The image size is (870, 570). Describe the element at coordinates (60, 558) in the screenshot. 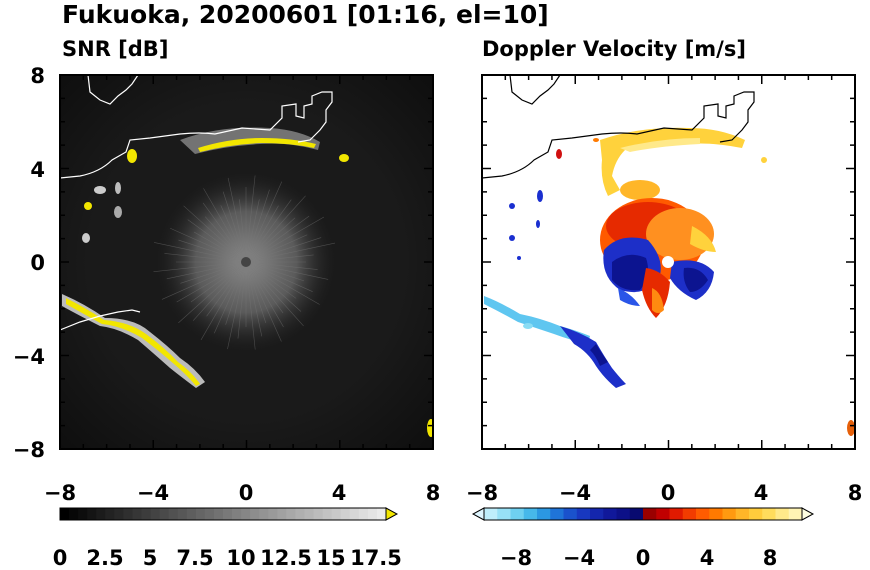

I see `snr-cb-tick-label: 0` at that location.